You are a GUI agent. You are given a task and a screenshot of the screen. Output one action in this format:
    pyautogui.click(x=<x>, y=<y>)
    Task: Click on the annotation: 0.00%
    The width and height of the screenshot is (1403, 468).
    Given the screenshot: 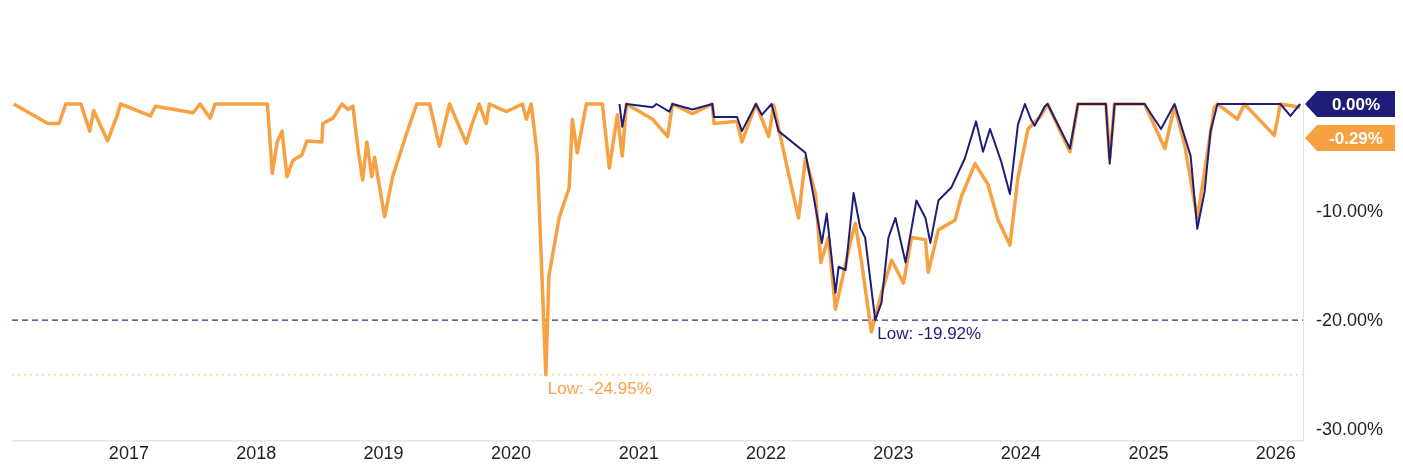 What is the action you would take?
    pyautogui.click(x=1356, y=104)
    